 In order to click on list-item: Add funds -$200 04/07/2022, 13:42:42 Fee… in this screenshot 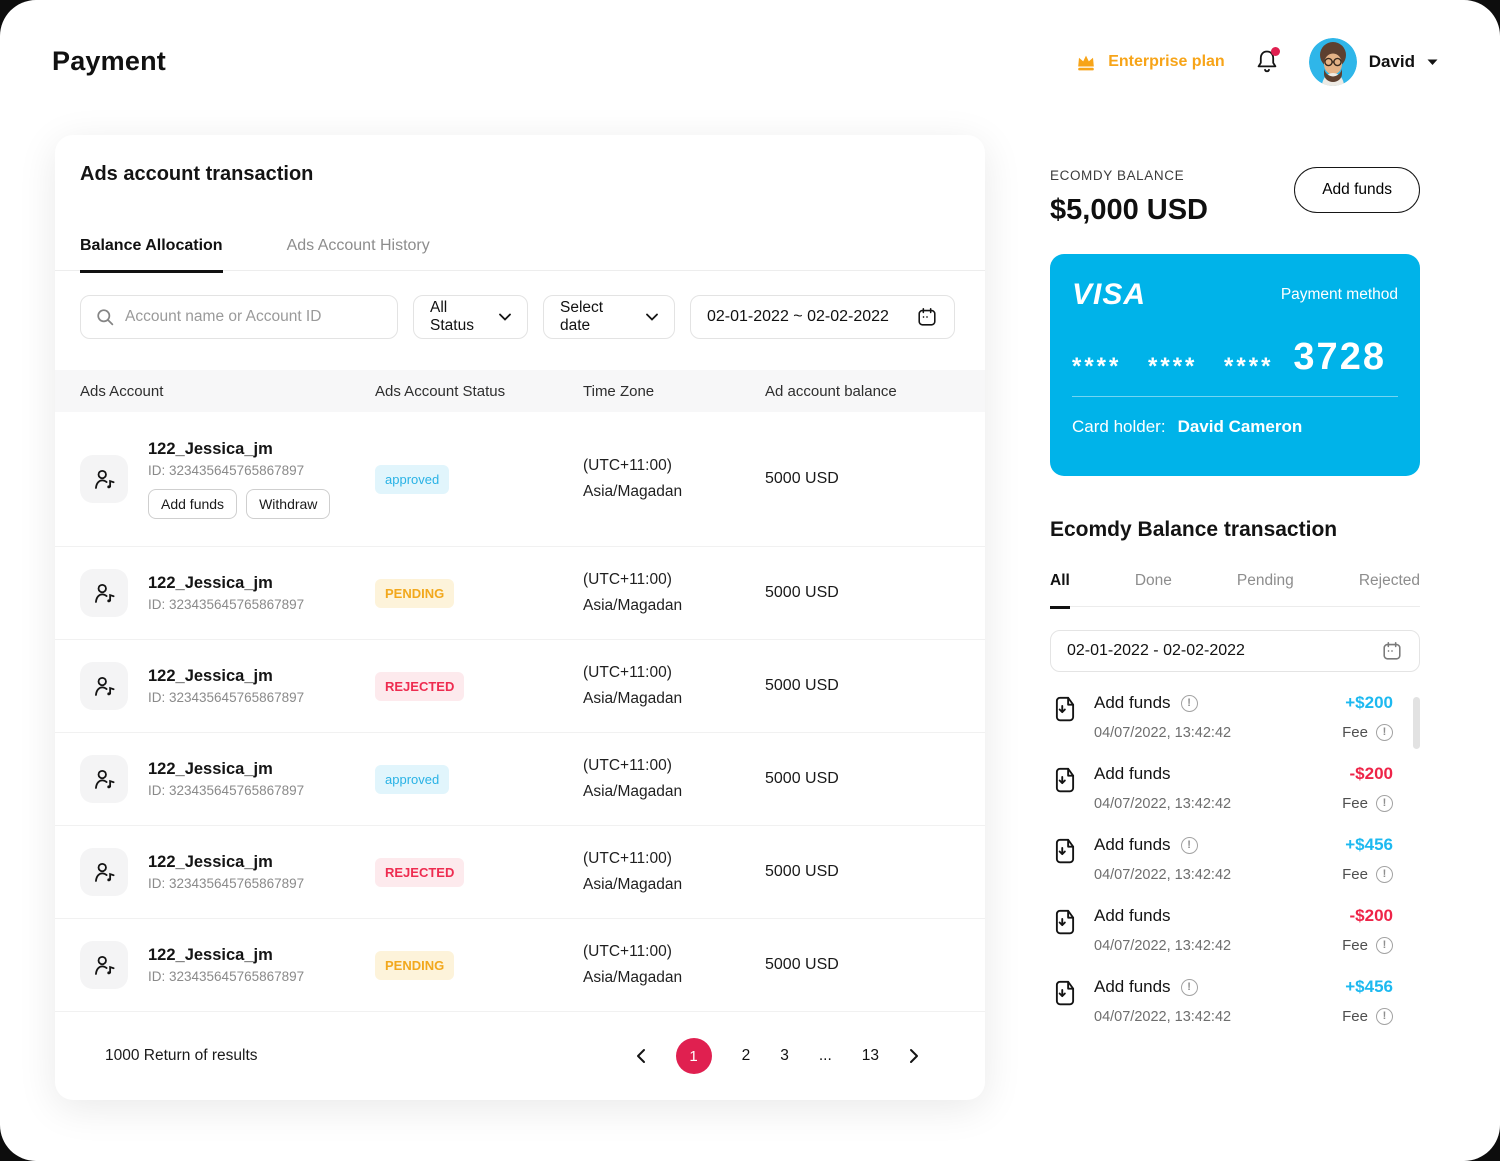, I will do `click(1221, 788)`.